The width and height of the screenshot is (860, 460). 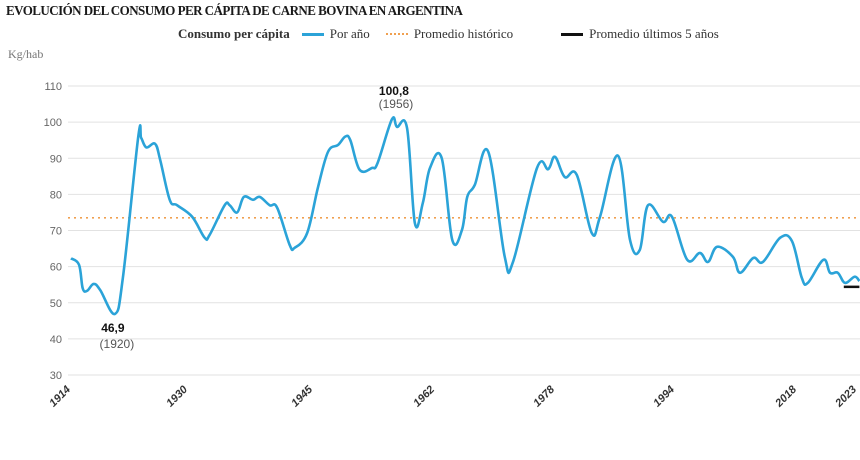 What do you see at coordinates (394, 91) in the screenshot?
I see `annotation-max-value: 100,8` at bounding box center [394, 91].